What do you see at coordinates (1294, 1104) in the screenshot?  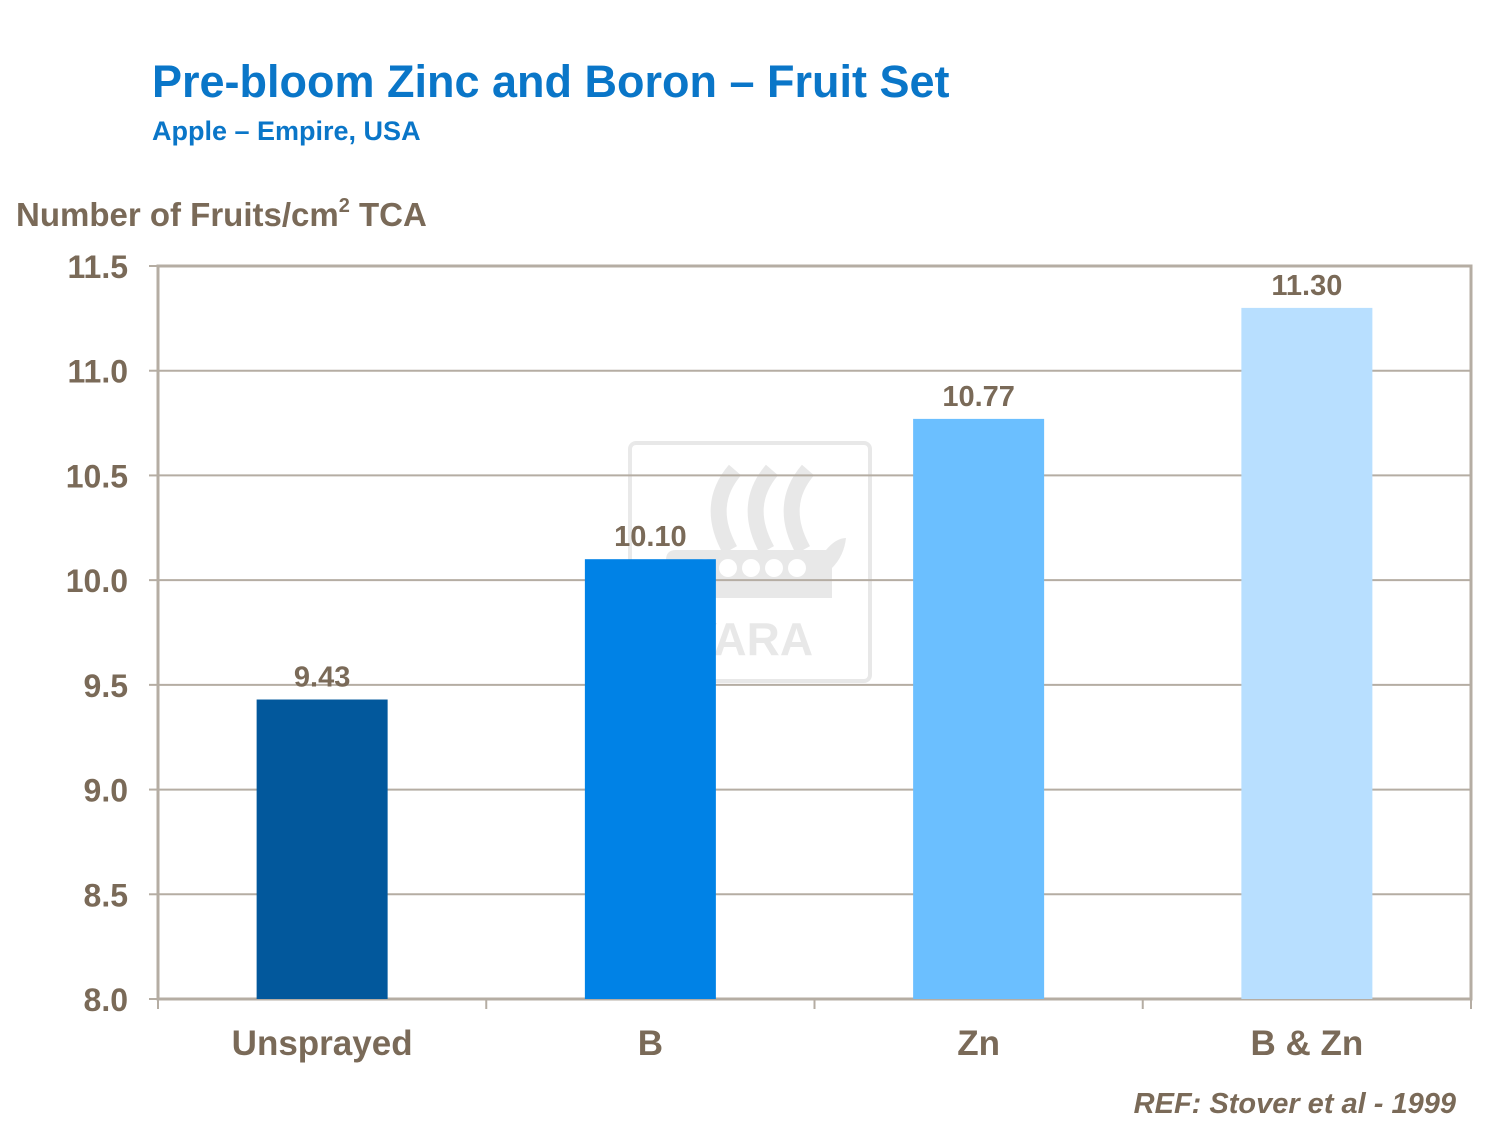 I see `reference-note: REF: Stover et al - 1999` at bounding box center [1294, 1104].